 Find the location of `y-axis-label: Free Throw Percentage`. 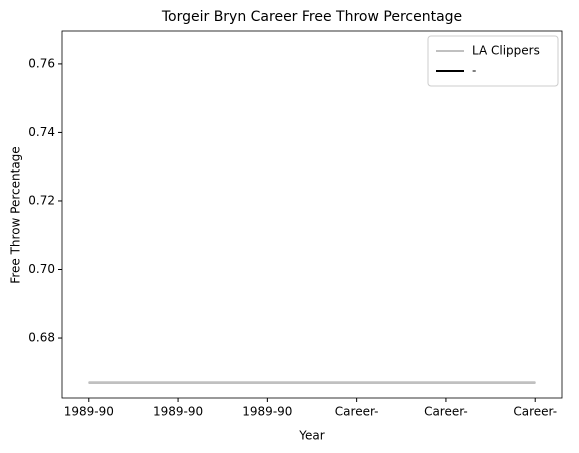

y-axis-label: Free Throw Percentage is located at coordinates (16, 214).